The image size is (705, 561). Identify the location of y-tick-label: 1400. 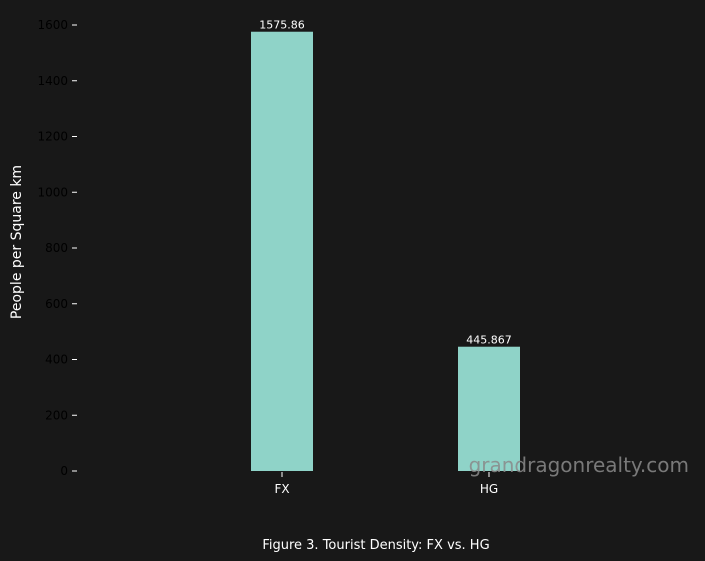
(52, 81).